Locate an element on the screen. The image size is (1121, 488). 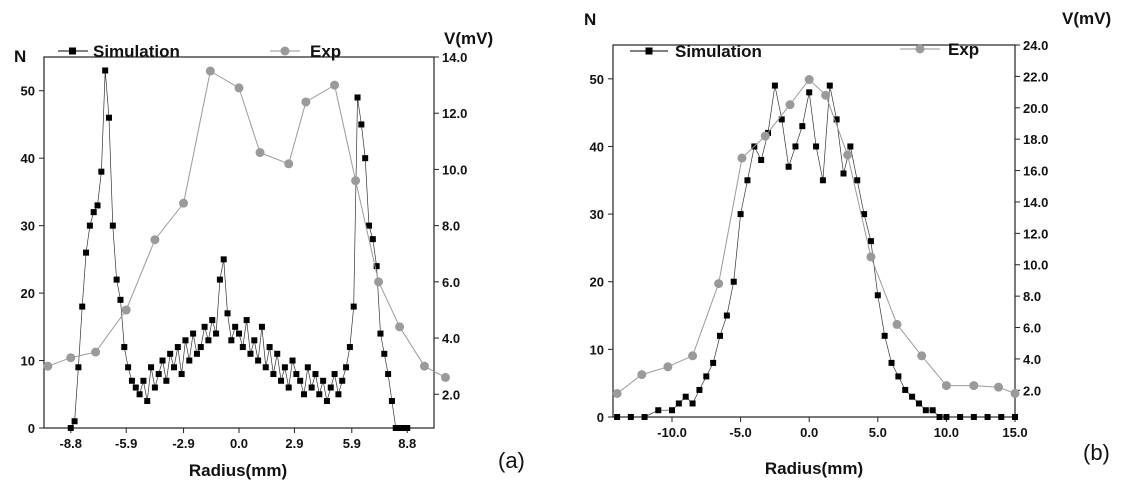
panel-b-x-tick-label: 15.0 is located at coordinates (1014, 432).